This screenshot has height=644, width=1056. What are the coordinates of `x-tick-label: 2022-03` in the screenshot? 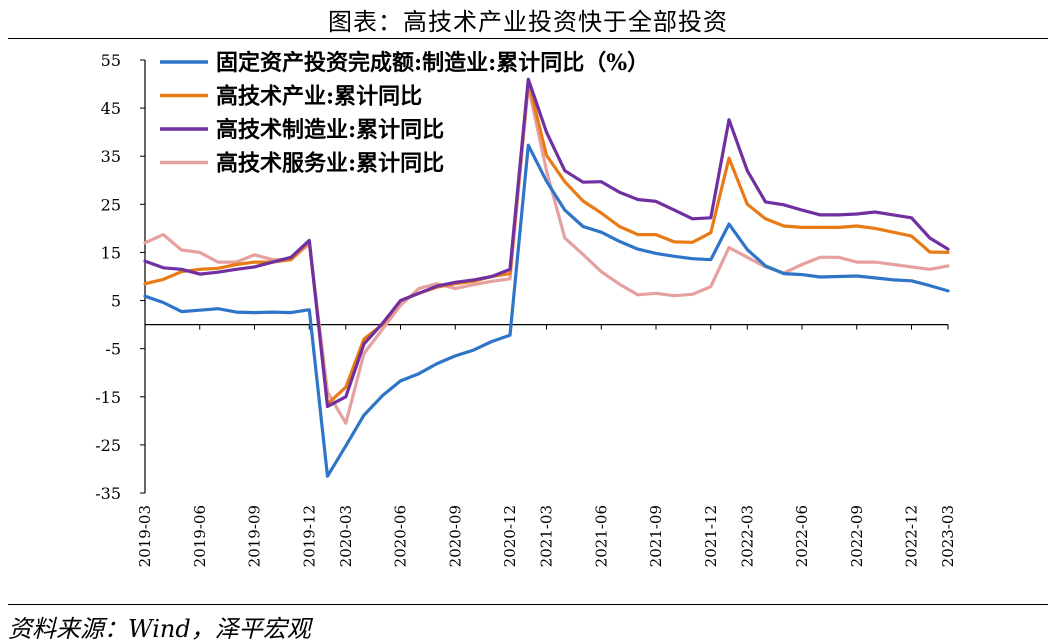 It's located at (747, 536).